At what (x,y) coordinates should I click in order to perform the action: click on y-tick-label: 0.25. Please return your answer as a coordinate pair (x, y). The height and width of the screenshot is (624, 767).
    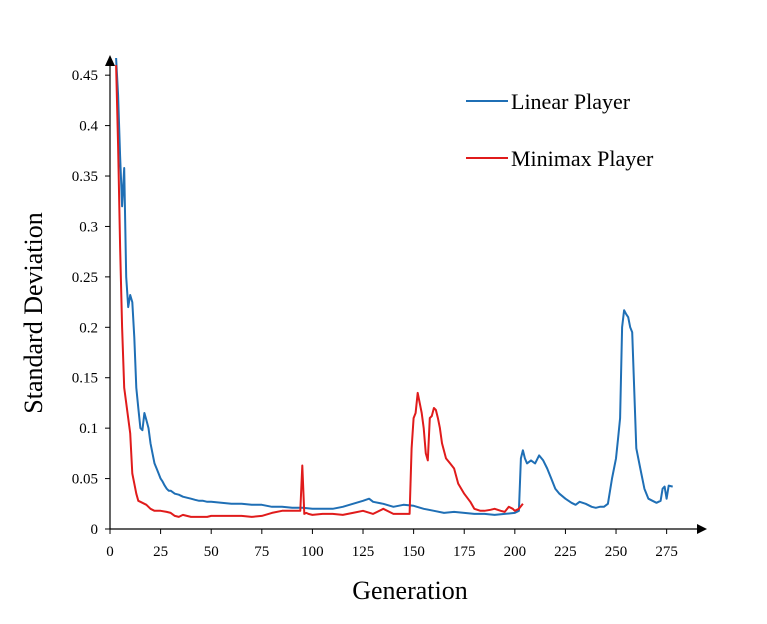
    Looking at the image, I should click on (85, 278).